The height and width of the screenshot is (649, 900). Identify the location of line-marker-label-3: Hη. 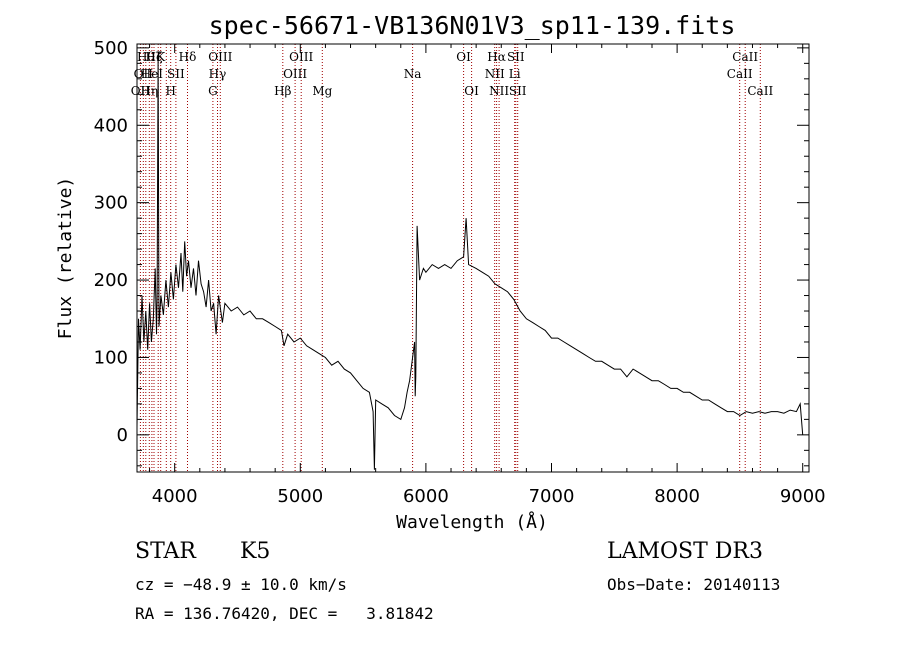
(149, 91).